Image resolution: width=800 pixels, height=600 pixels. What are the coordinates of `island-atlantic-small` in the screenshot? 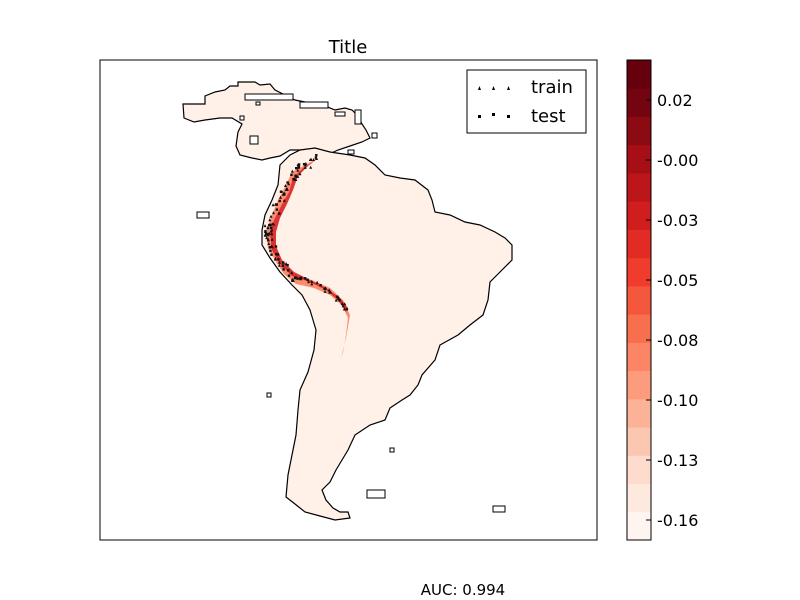 It's located at (392, 450).